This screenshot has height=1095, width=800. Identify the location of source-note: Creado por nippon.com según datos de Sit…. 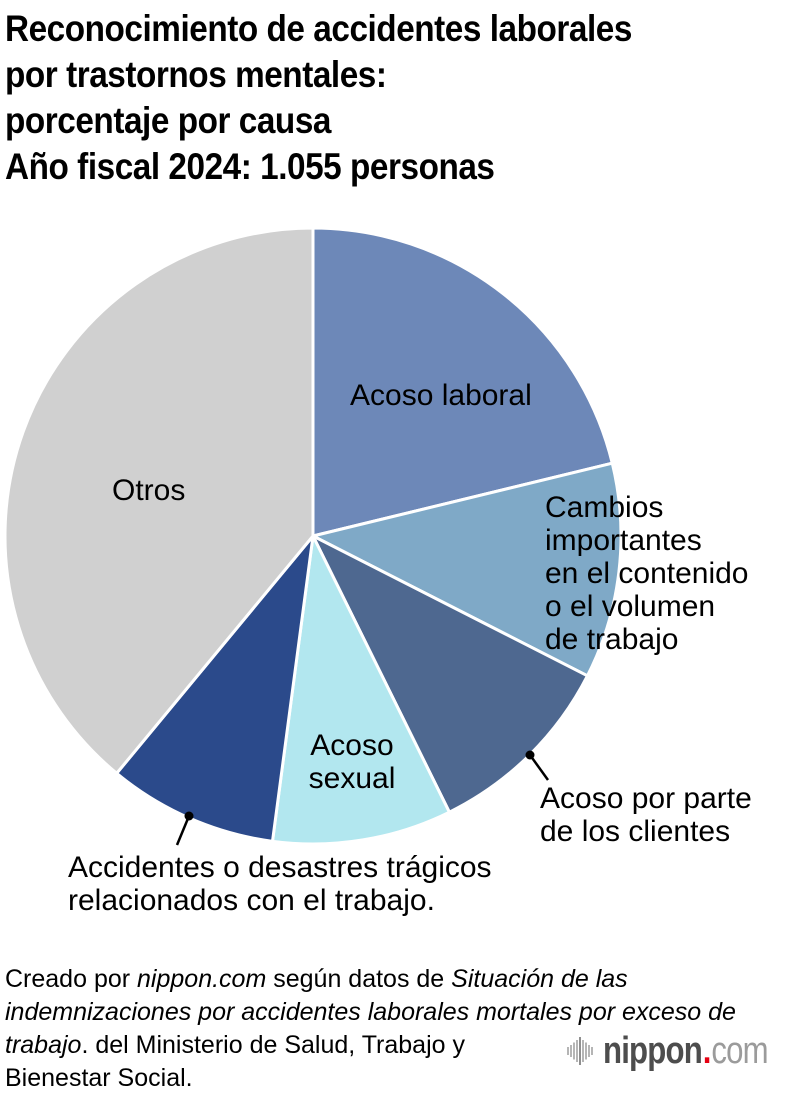
(400, 1029).